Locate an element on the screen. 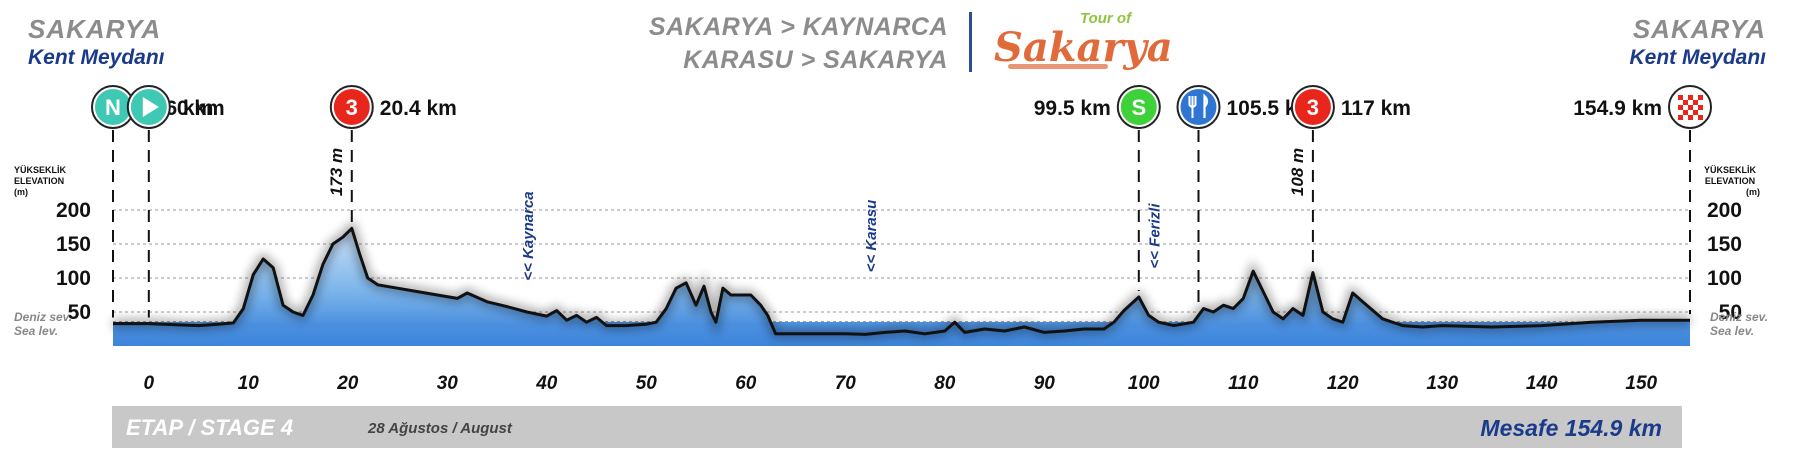  sea-level-tr: Deniz sev. is located at coordinates (43, 317).